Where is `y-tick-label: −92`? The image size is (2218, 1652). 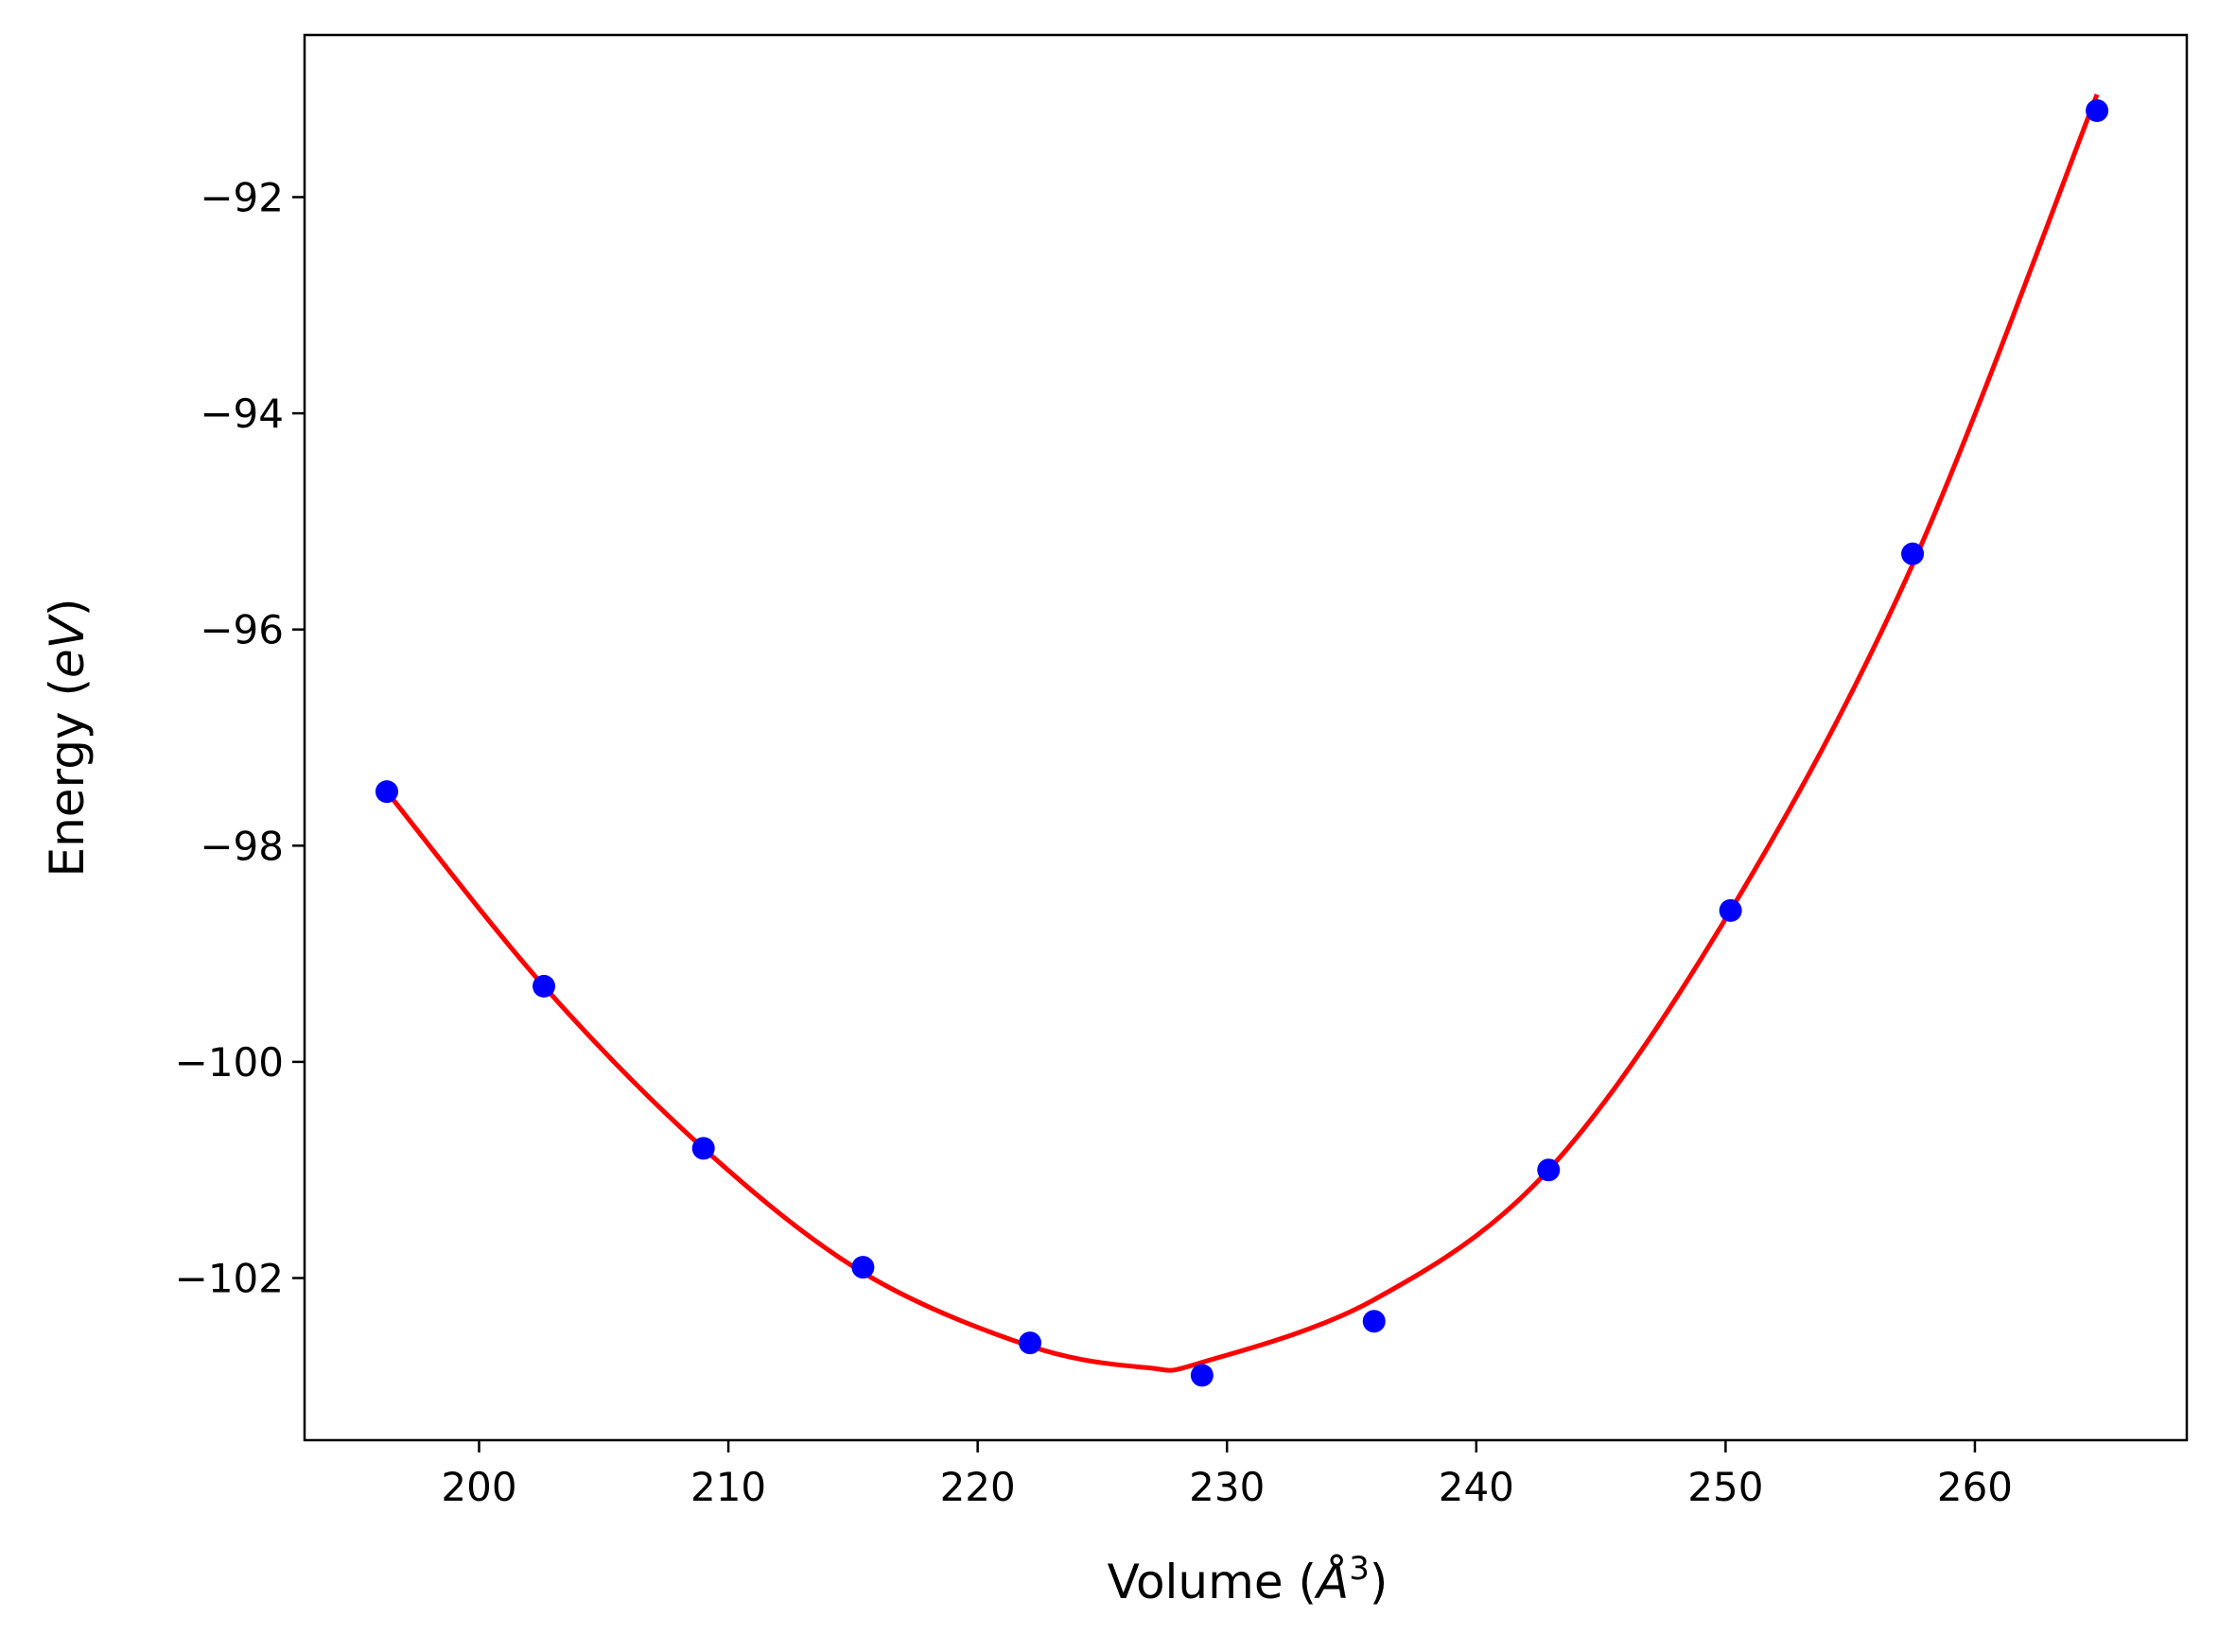 y-tick-label: −92 is located at coordinates (242, 197).